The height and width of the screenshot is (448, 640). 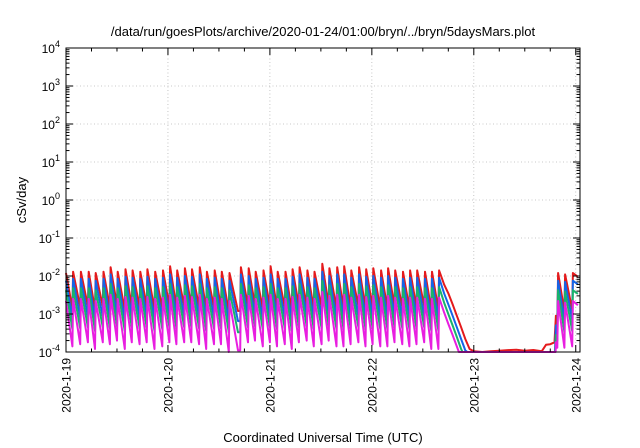 What do you see at coordinates (474, 385) in the screenshot?
I see `x-tick-label: 2020-1-23` at bounding box center [474, 385].